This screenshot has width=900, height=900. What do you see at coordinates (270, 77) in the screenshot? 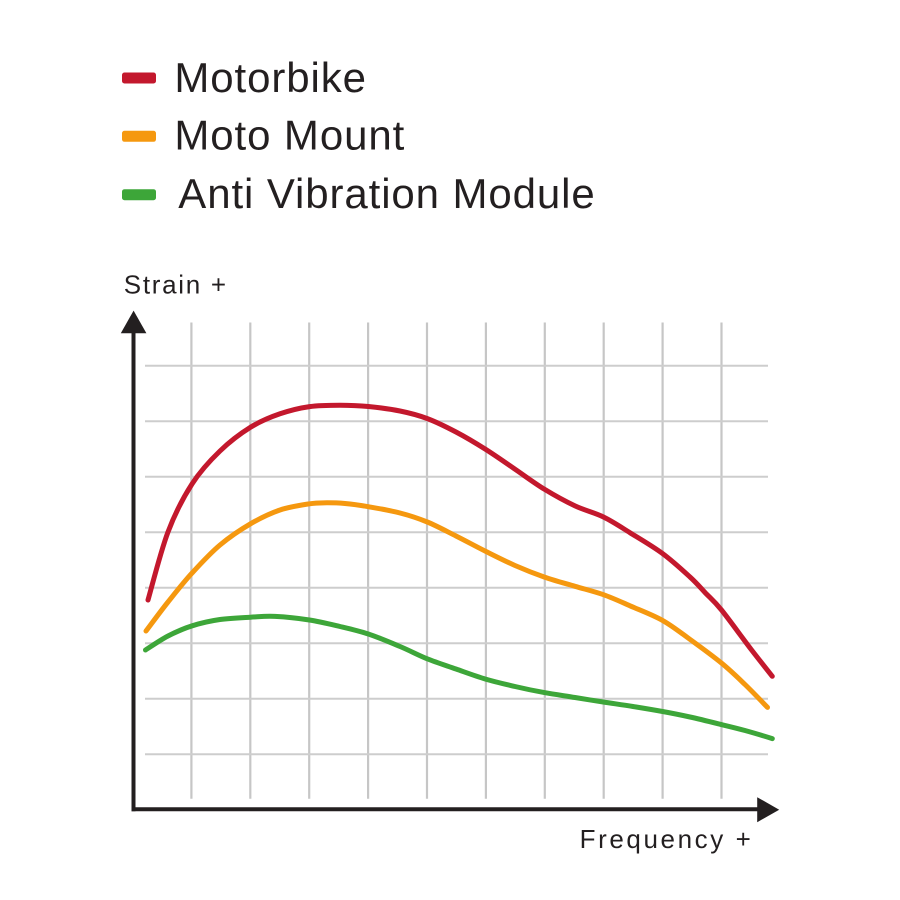
I see `svg-text: Motorbike` at bounding box center [270, 77].